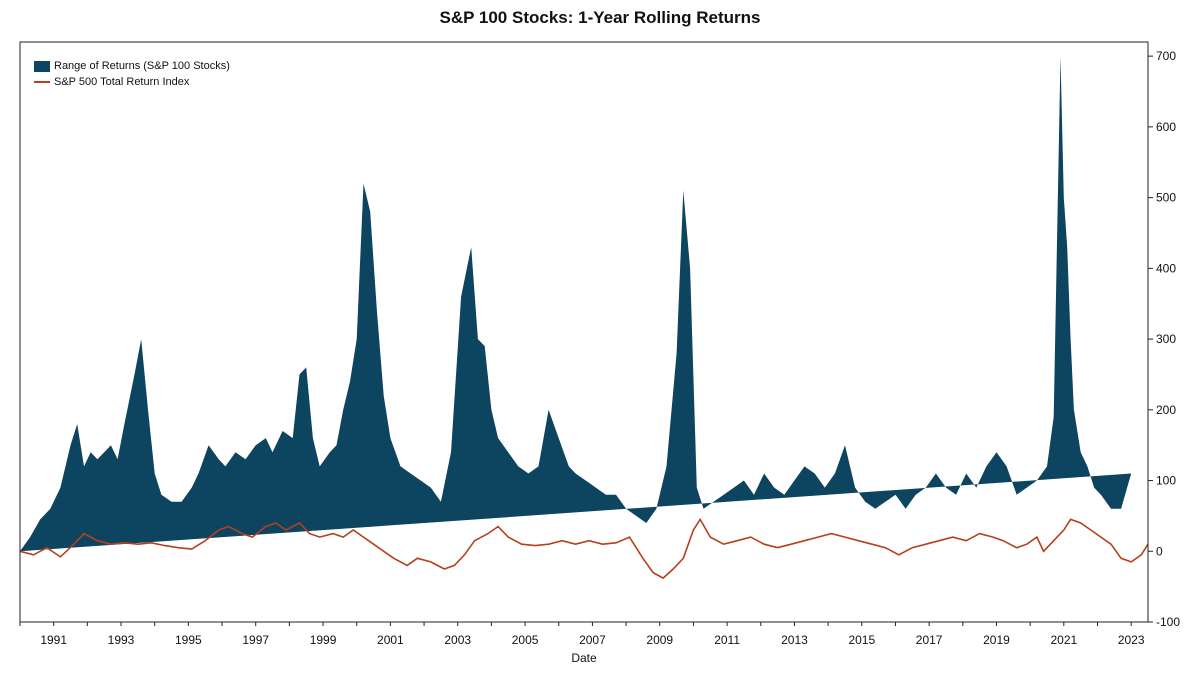 This screenshot has height=680, width=1200. What do you see at coordinates (53, 640) in the screenshot?
I see `x-tick-label: 1991` at bounding box center [53, 640].